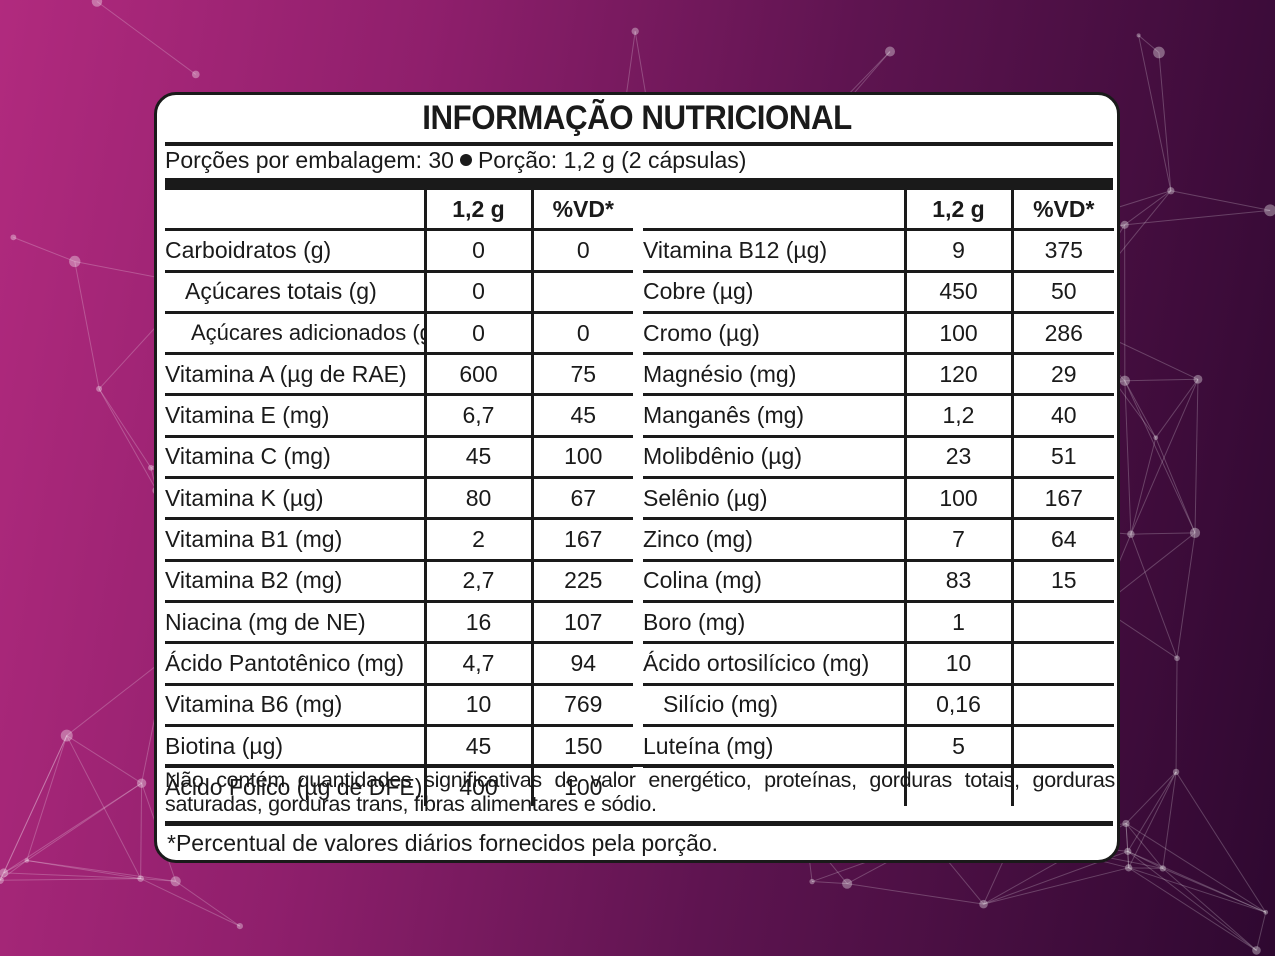  What do you see at coordinates (295, 705) in the screenshot?
I see `nutrient-name: Vitamina B6 (mg)` at bounding box center [295, 705].